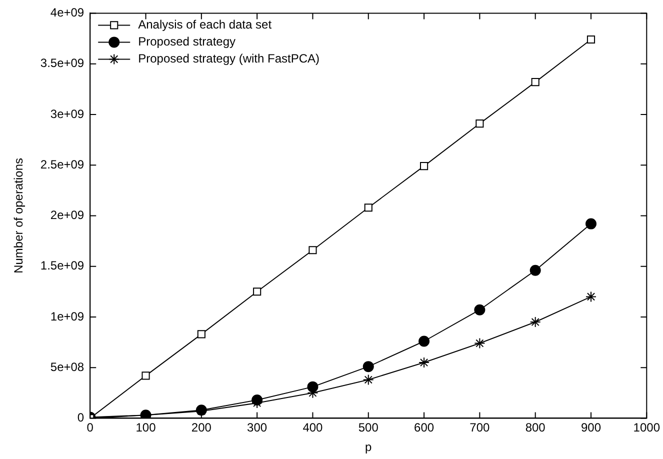 The height and width of the screenshot is (459, 663). What do you see at coordinates (80, 417) in the screenshot?
I see `y-tick-label: 0` at bounding box center [80, 417].